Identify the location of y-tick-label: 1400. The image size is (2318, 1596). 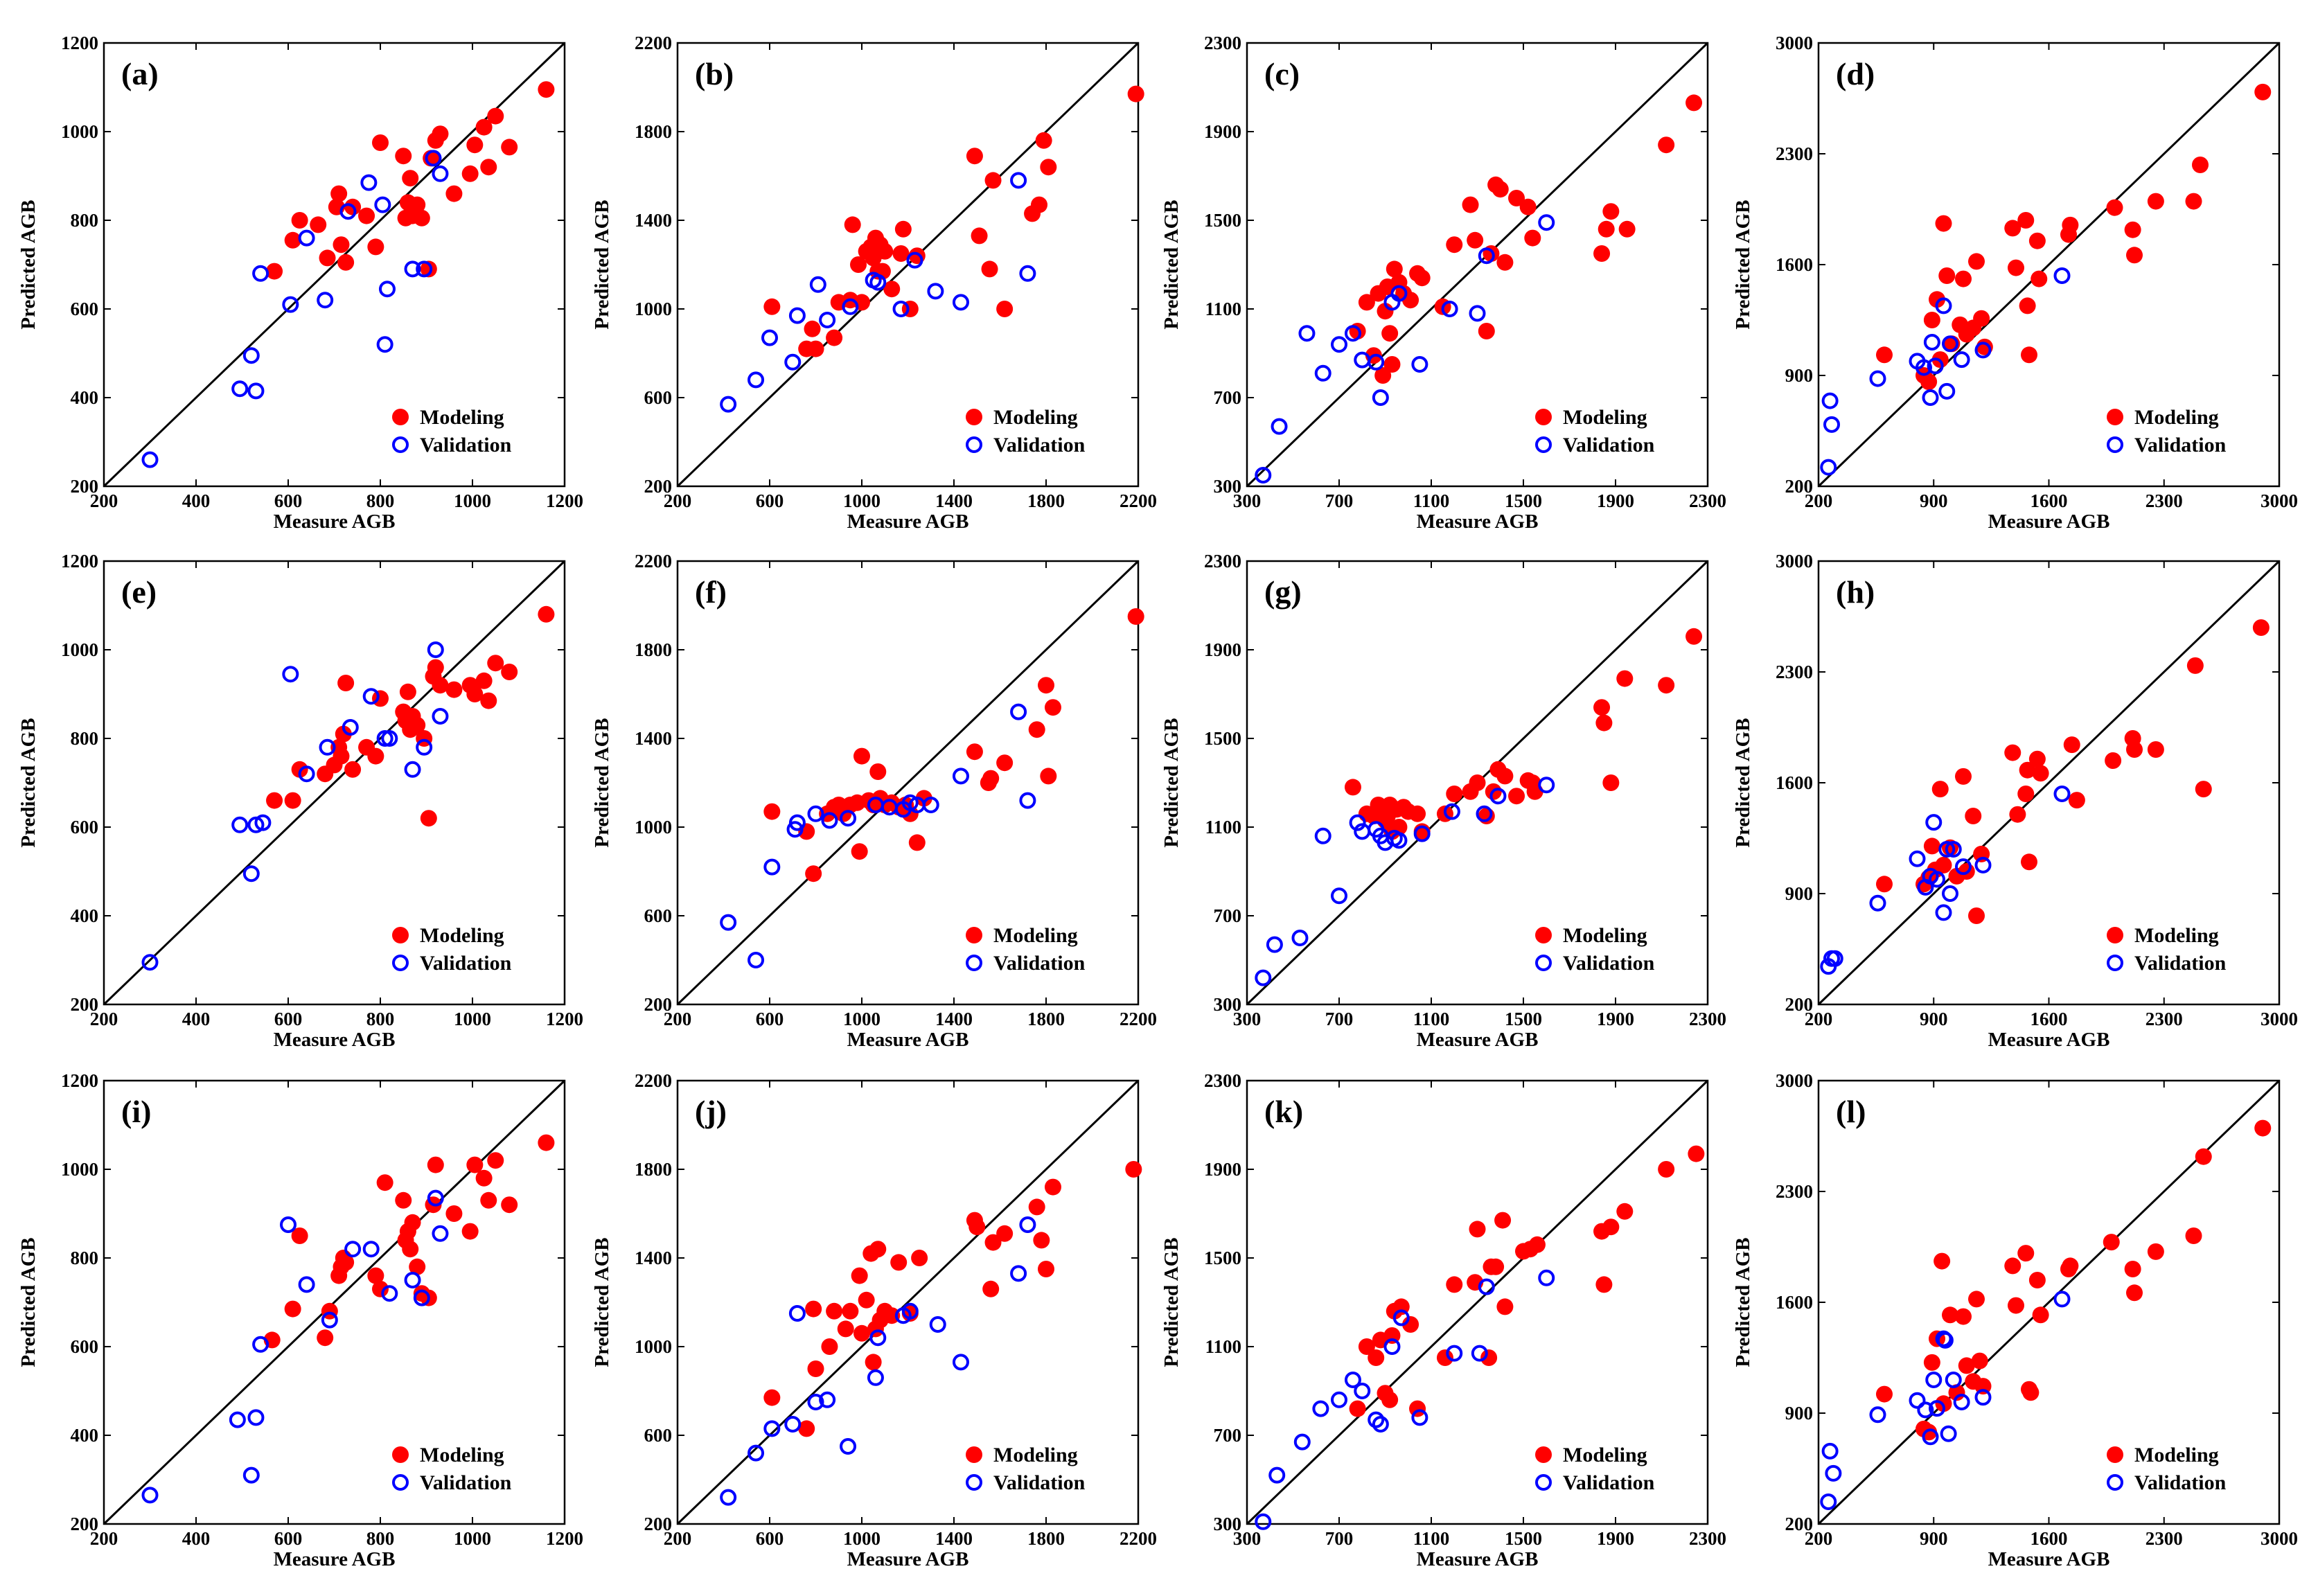
(653, 221).